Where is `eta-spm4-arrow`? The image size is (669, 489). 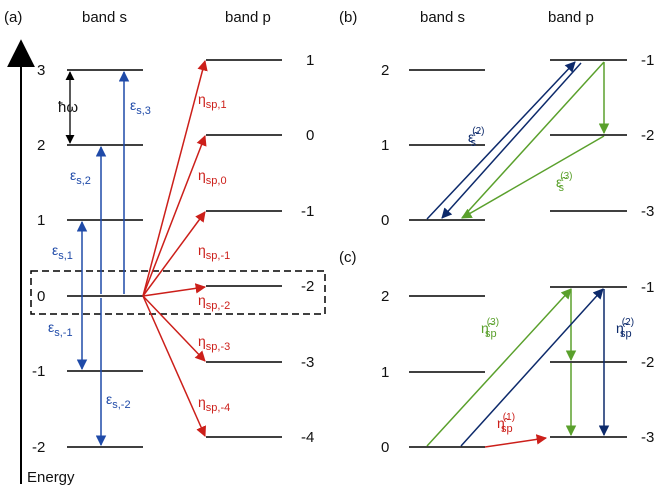
eta-spm4-arrow is located at coordinates (174, 366).